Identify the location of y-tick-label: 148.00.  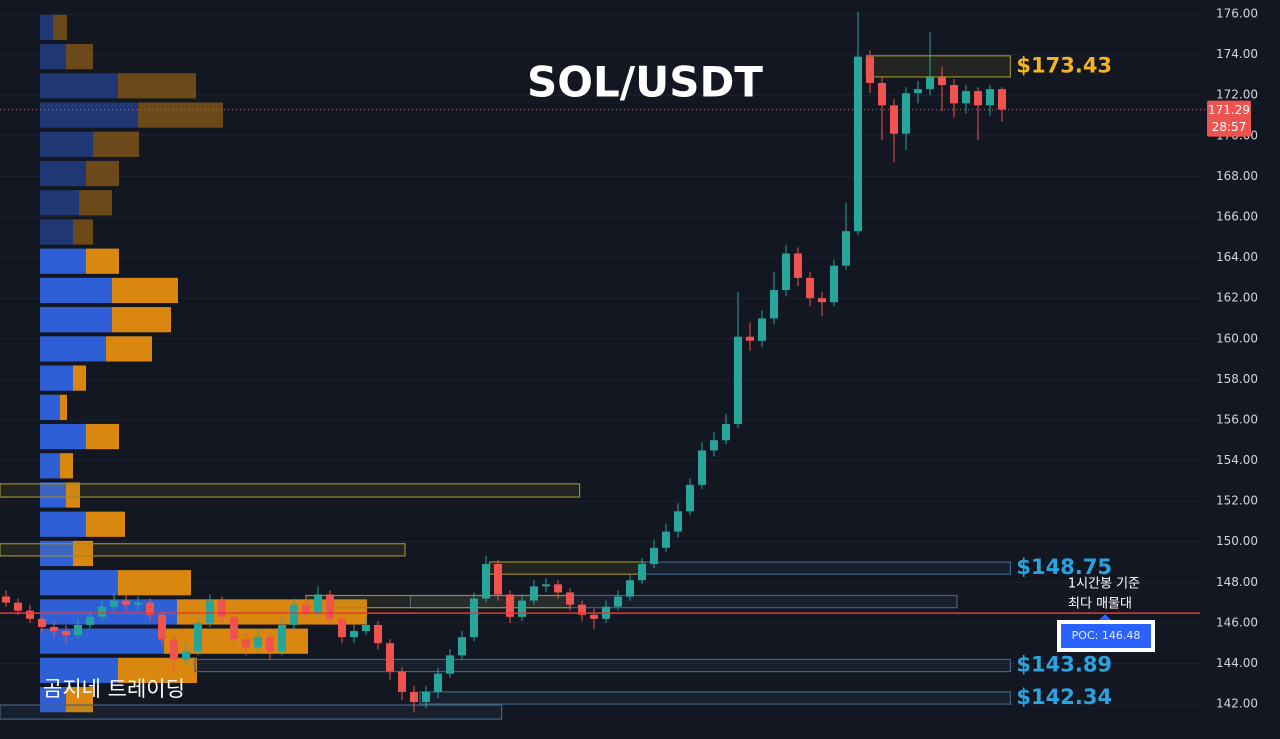
(1237, 582).